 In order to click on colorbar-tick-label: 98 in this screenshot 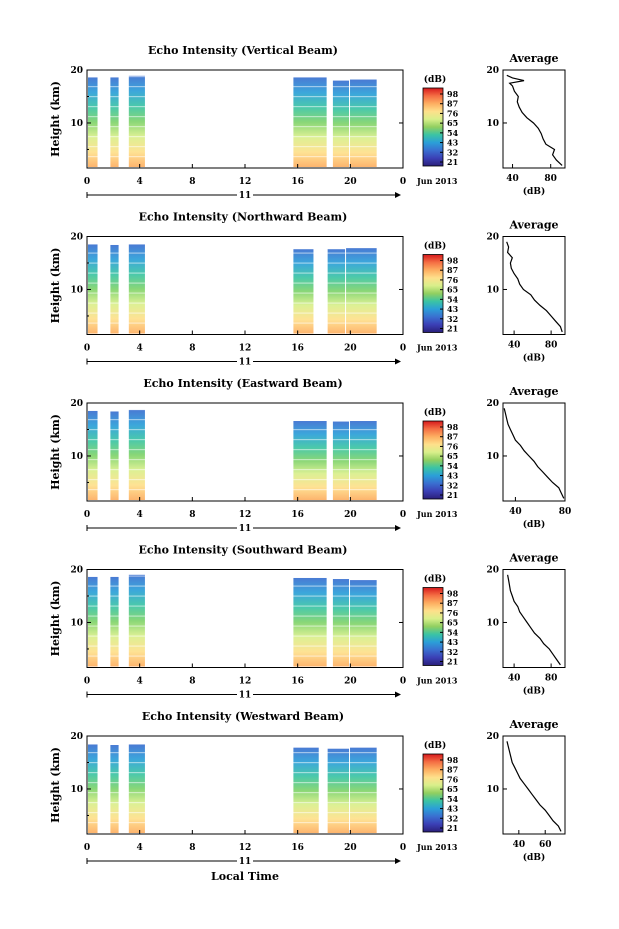, I will do `click(453, 94)`.